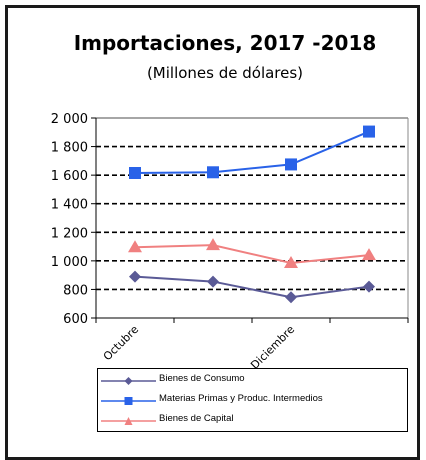 This screenshot has height=460, width=426. Describe the element at coordinates (69, 205) in the screenshot. I see `y-tick-label: 1 400` at that location.